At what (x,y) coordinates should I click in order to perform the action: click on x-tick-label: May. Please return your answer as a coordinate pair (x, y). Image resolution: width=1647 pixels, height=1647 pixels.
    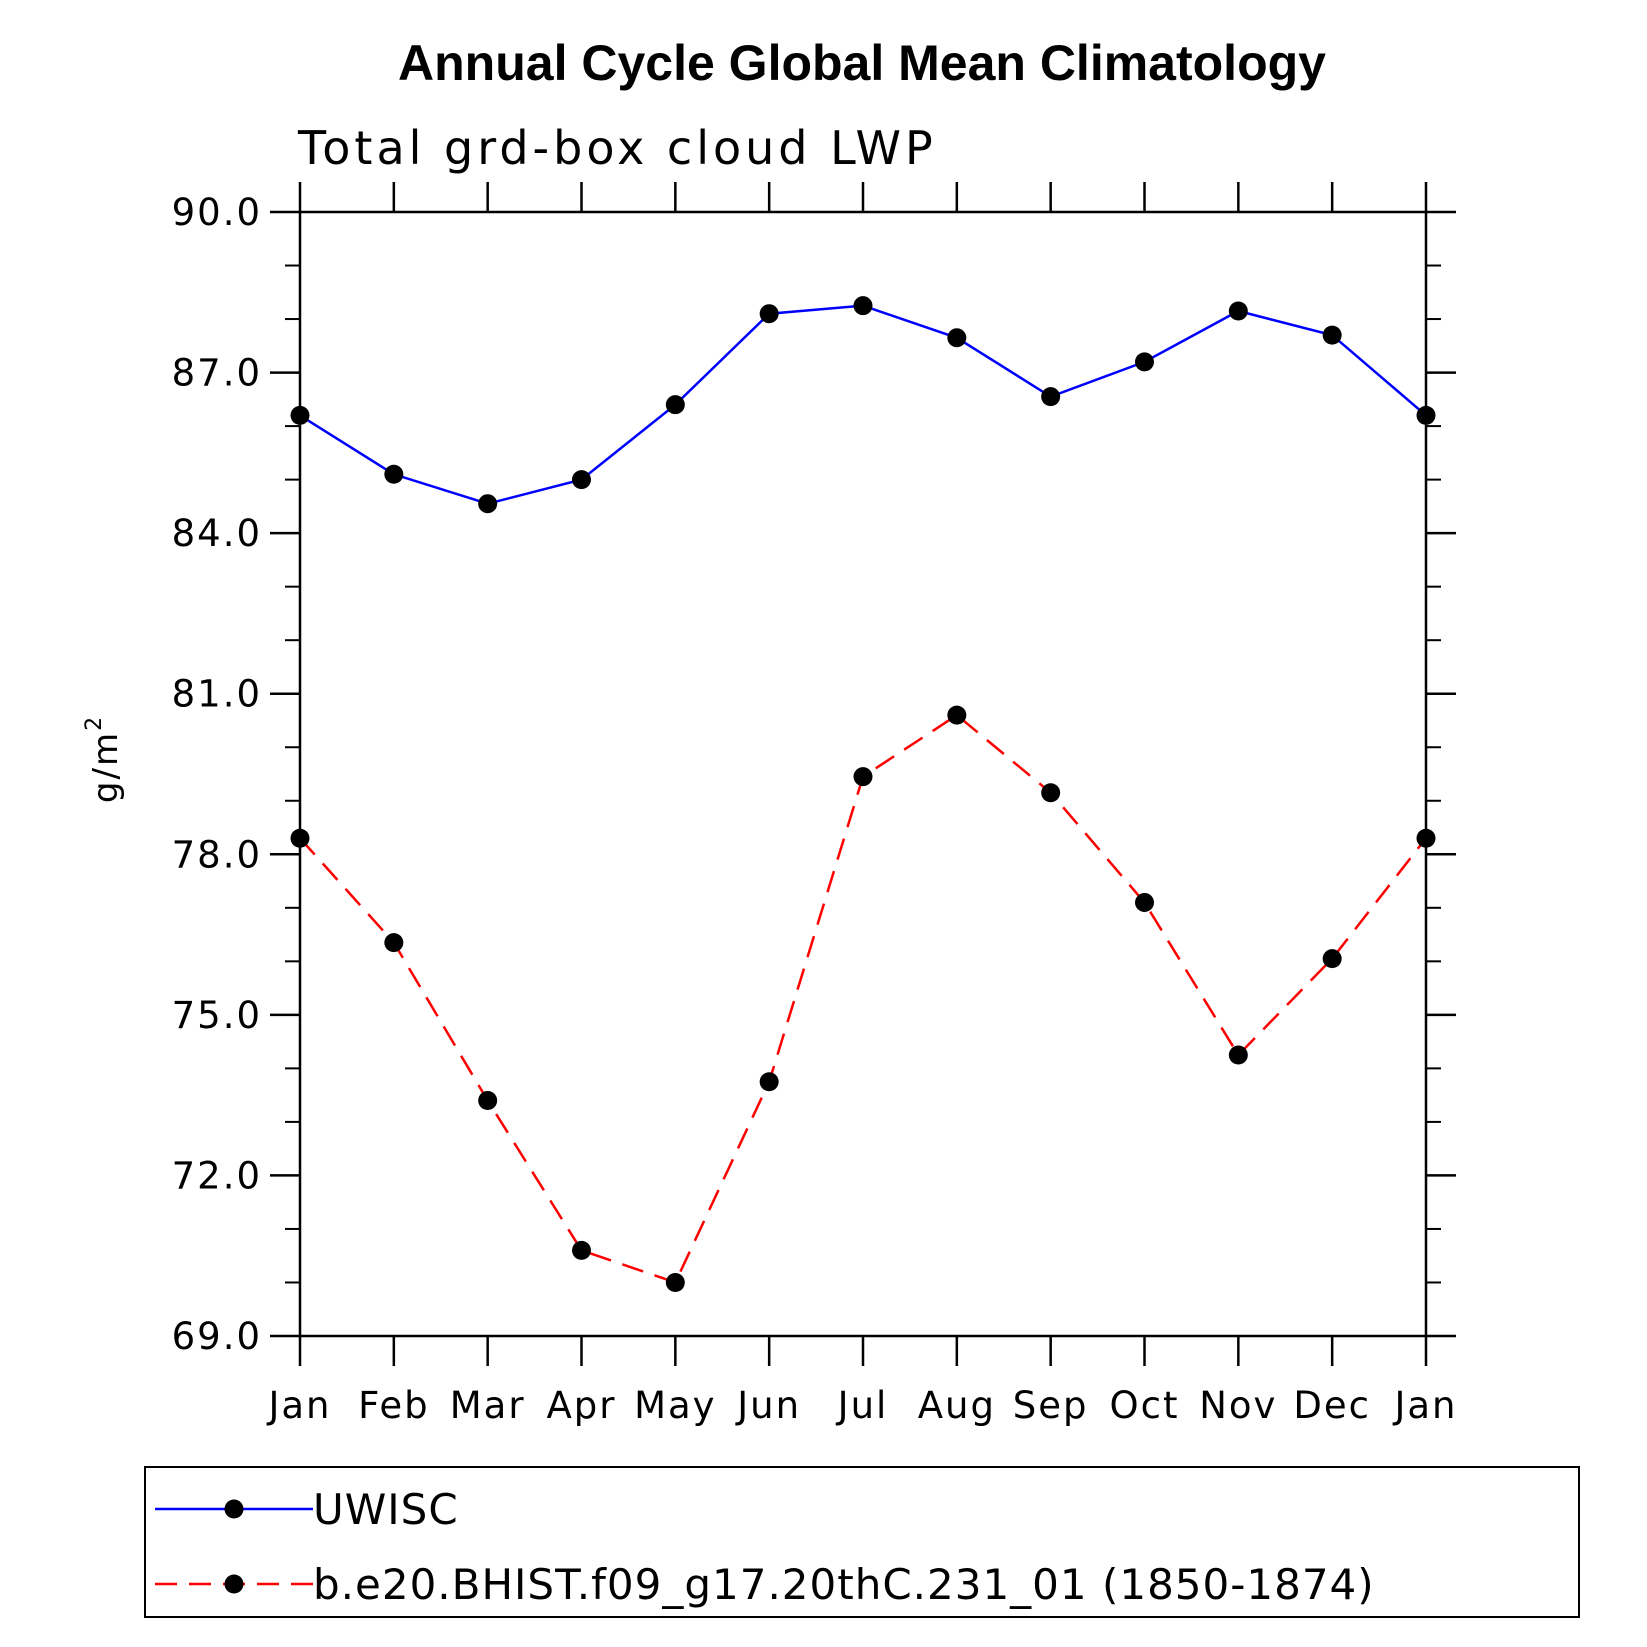
    Looking at the image, I should click on (675, 1405).